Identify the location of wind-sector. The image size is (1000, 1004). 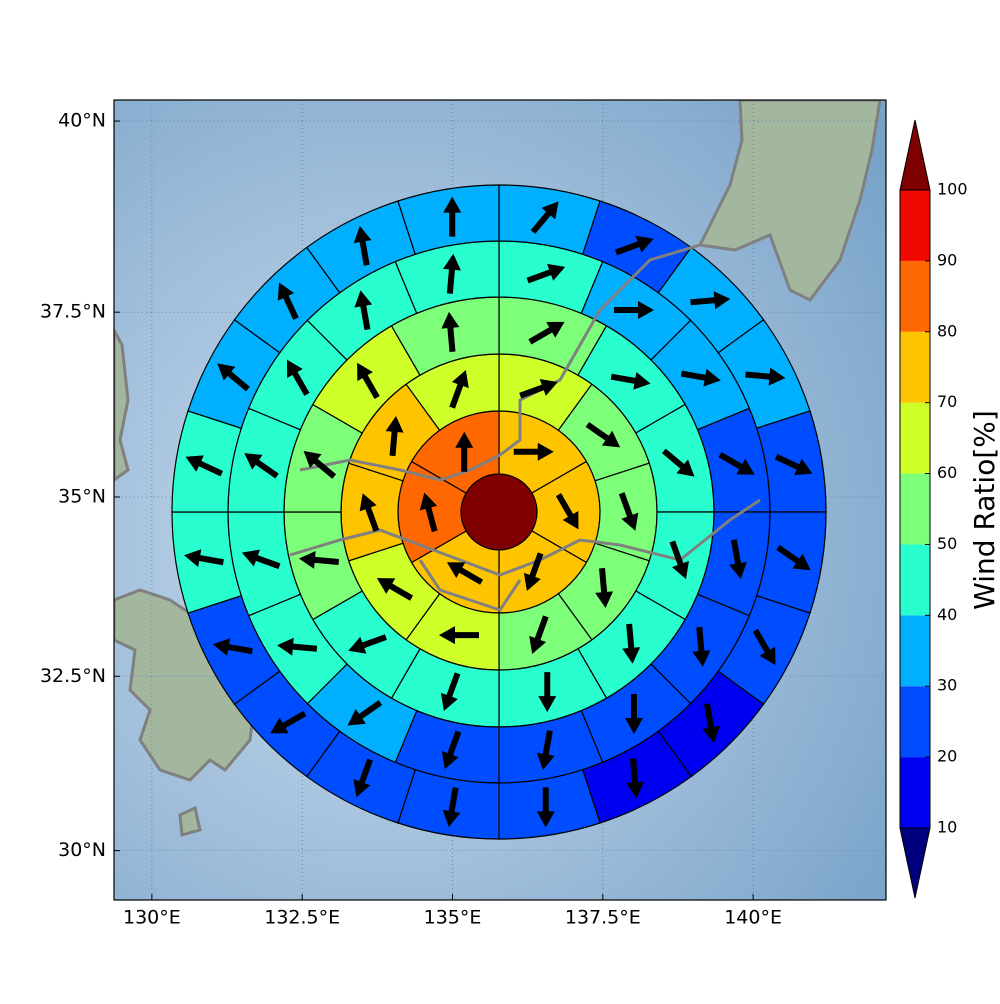
(448, 220).